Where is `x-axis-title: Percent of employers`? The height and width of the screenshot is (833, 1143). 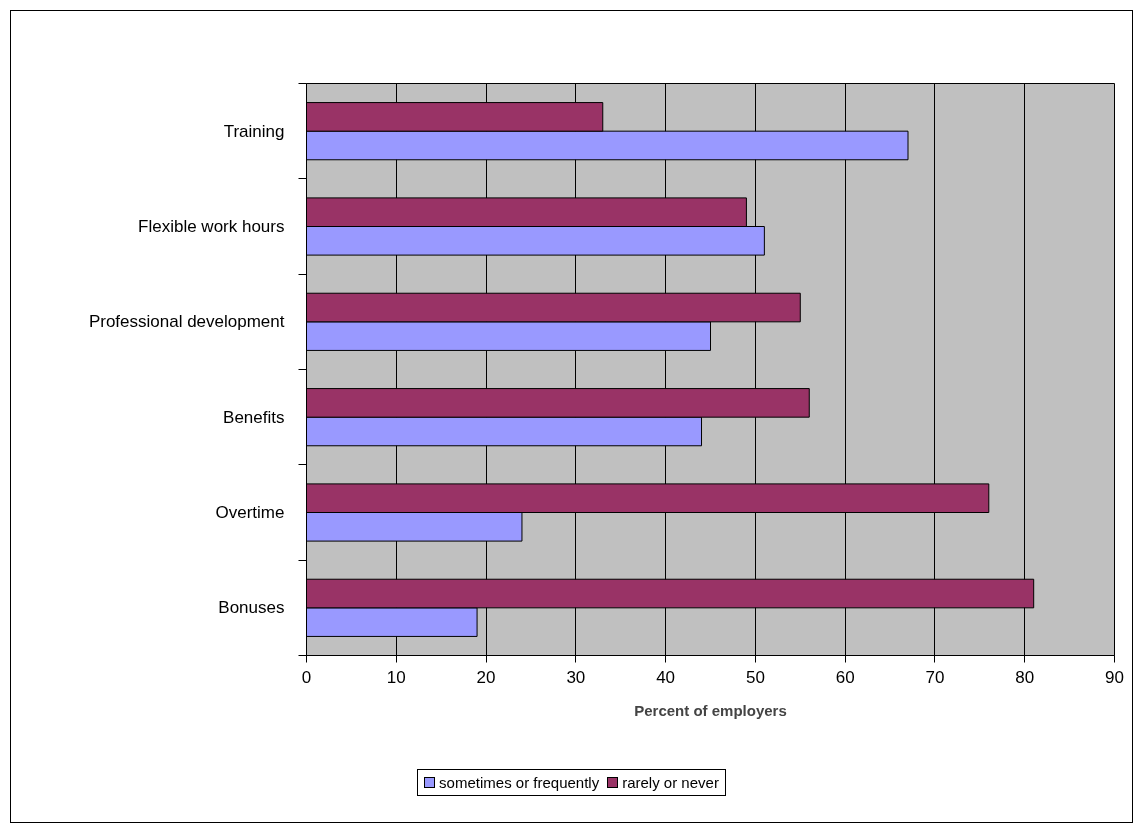 x-axis-title: Percent of employers is located at coordinates (710, 710).